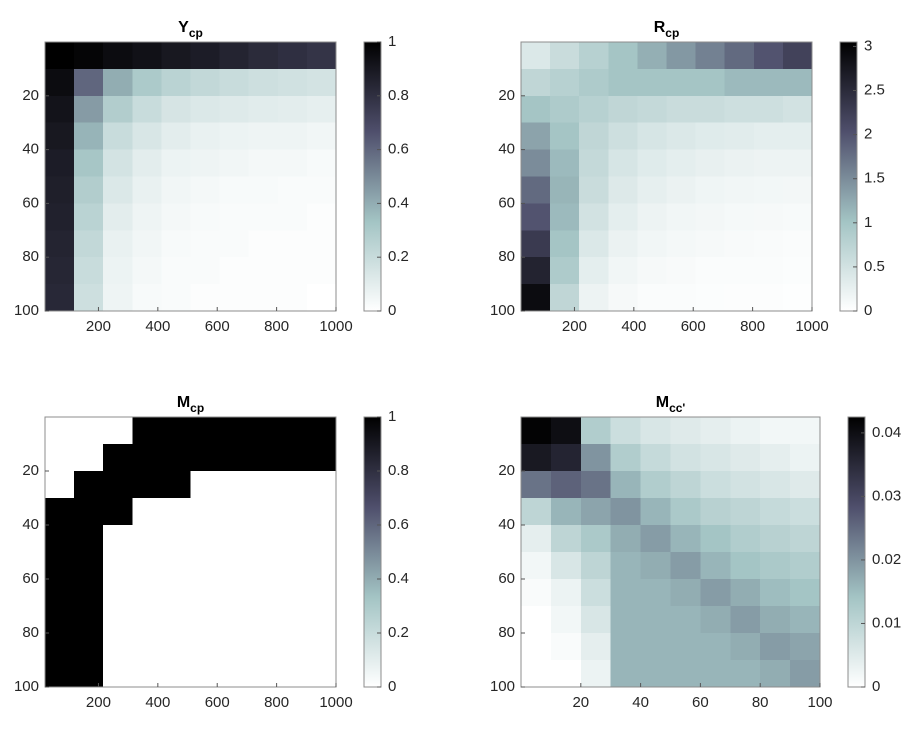 Image resolution: width=903 pixels, height=732 pixels. I want to click on x-tick-label: 400, so click(157, 702).